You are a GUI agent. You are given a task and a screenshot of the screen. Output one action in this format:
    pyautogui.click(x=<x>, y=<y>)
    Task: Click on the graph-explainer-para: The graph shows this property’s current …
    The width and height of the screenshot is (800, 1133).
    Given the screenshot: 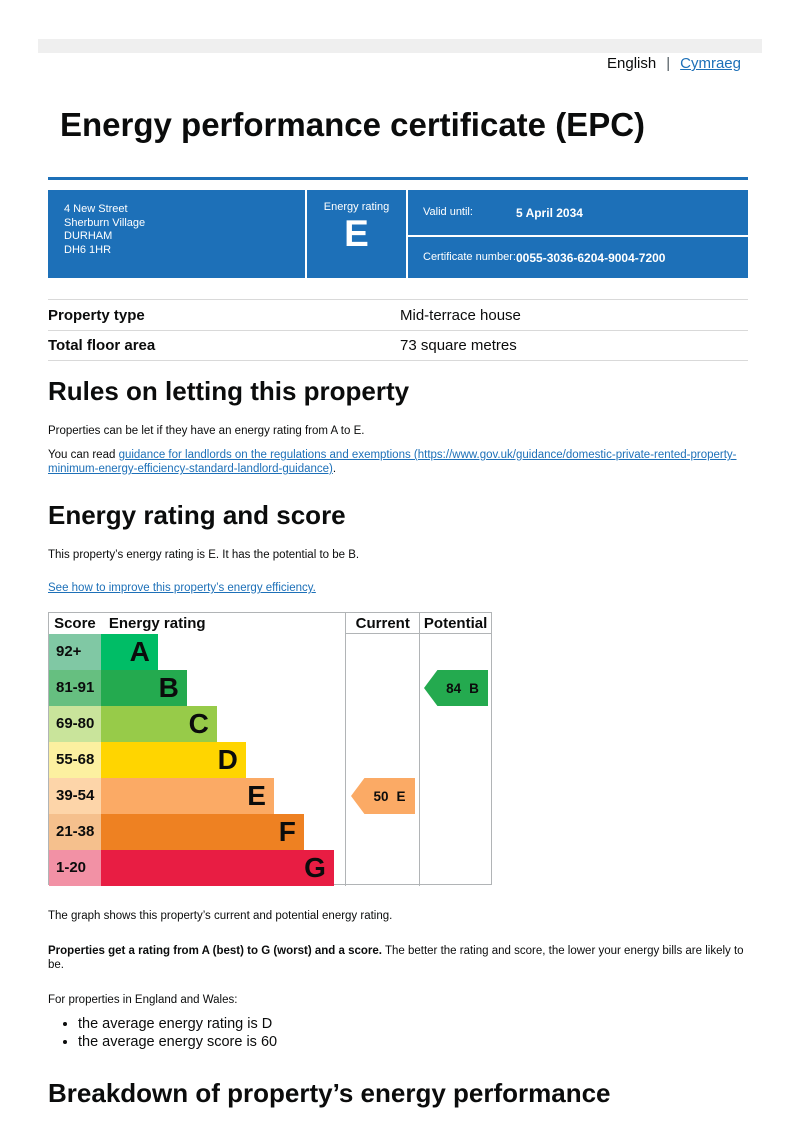 What is the action you would take?
    pyautogui.click(x=220, y=916)
    